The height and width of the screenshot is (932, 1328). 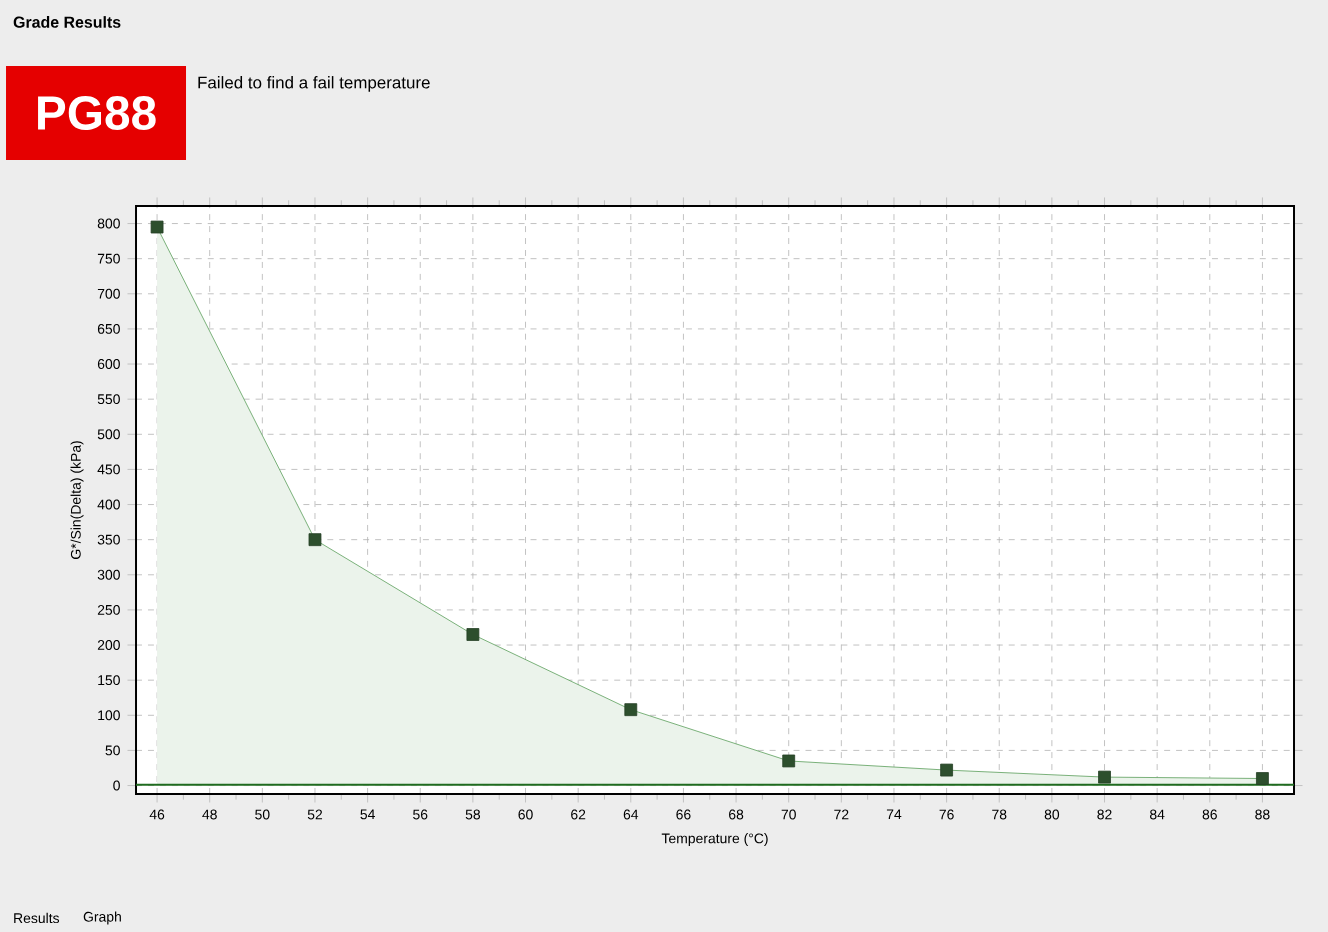 I want to click on chart-subtitle: Failed to find a fail temperature, so click(x=314, y=84).